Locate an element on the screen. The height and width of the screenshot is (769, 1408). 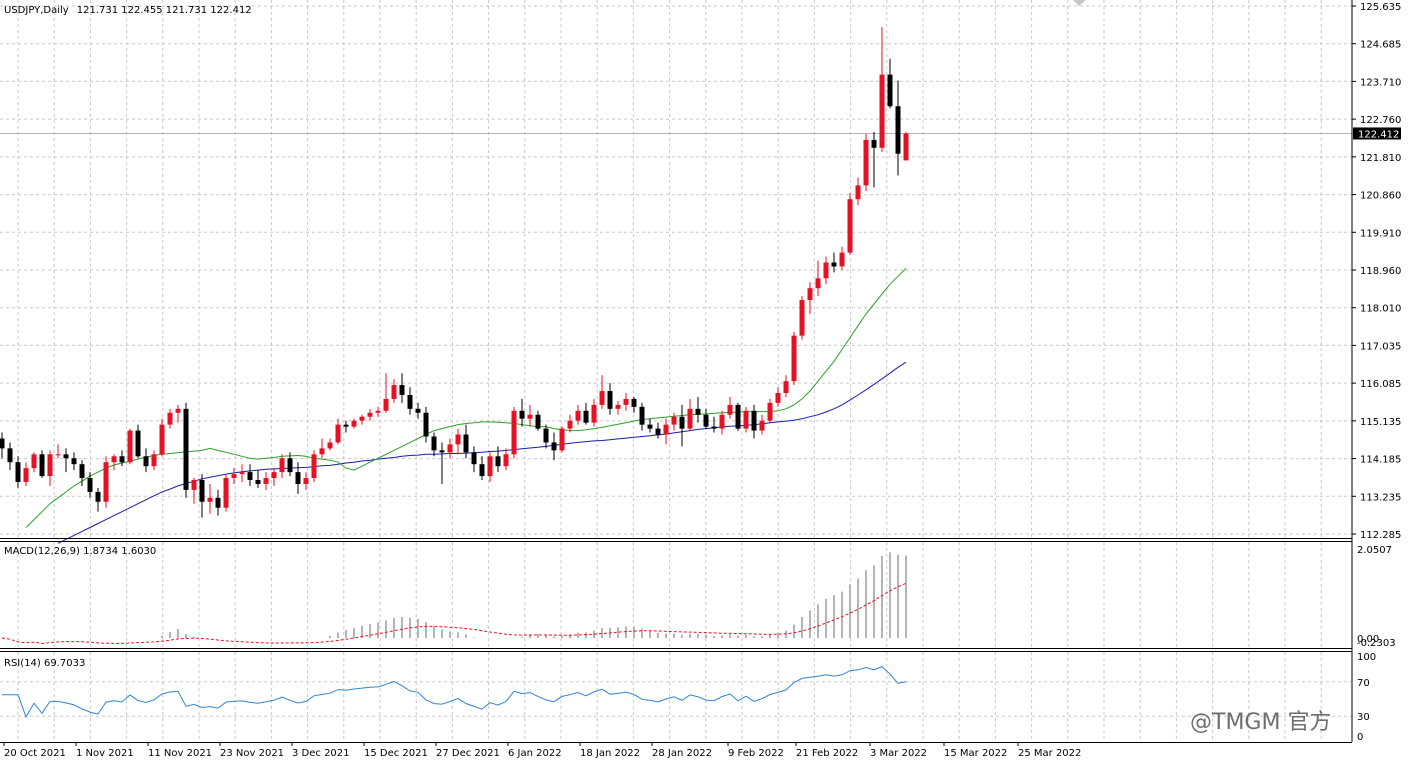
price-label: 120.860 is located at coordinates (1380, 196).